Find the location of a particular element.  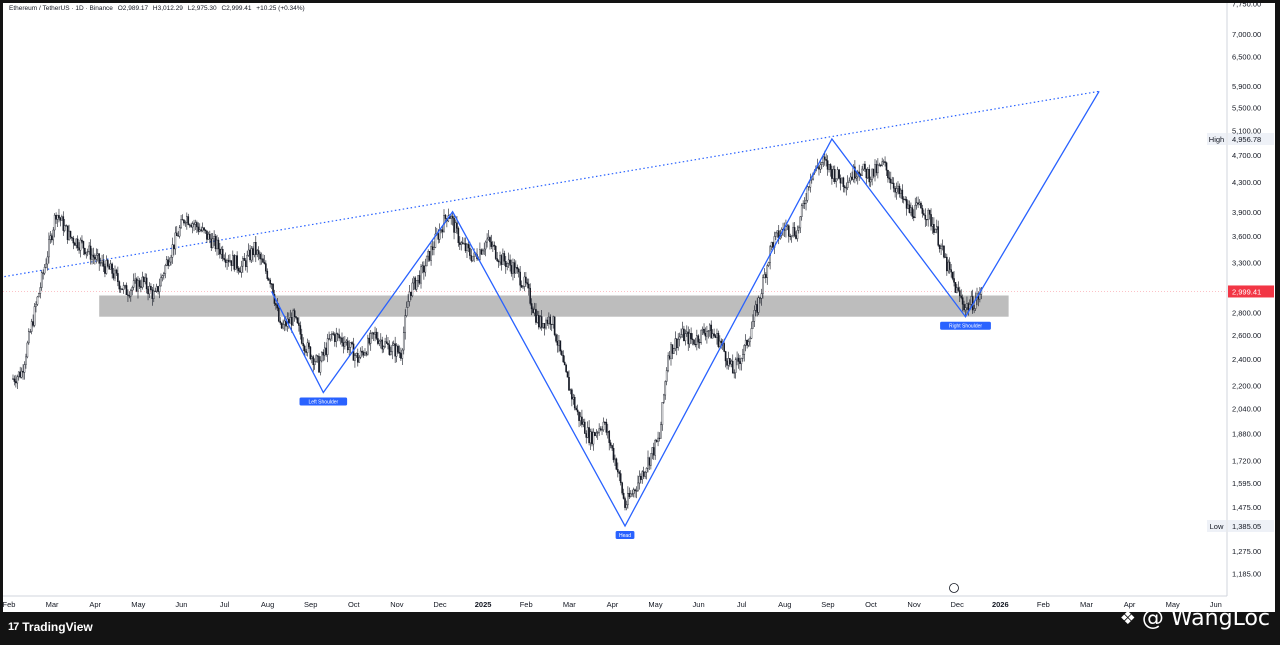

price-tick-label: 1,720.00 is located at coordinates (1246, 460).